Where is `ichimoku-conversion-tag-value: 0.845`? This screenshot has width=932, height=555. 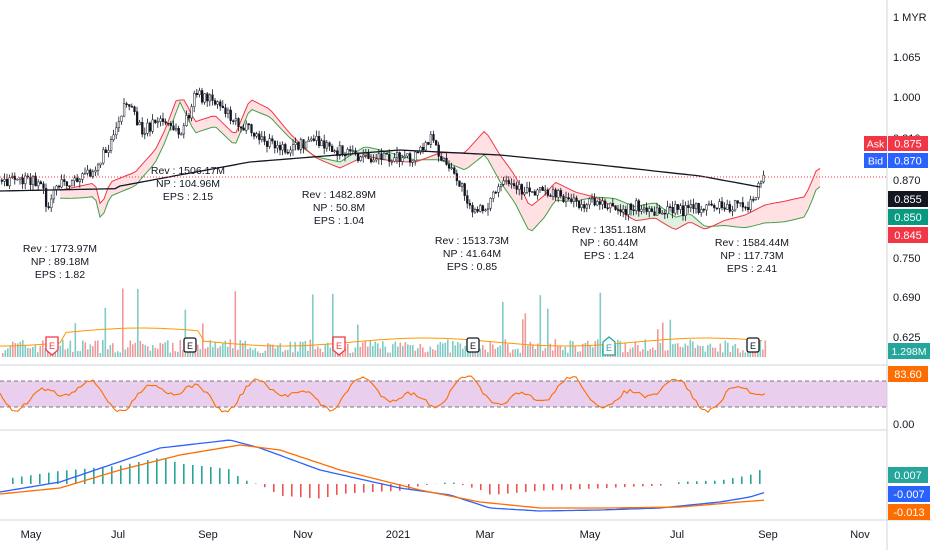
ichimoku-conversion-tag-value: 0.845 is located at coordinates (908, 236).